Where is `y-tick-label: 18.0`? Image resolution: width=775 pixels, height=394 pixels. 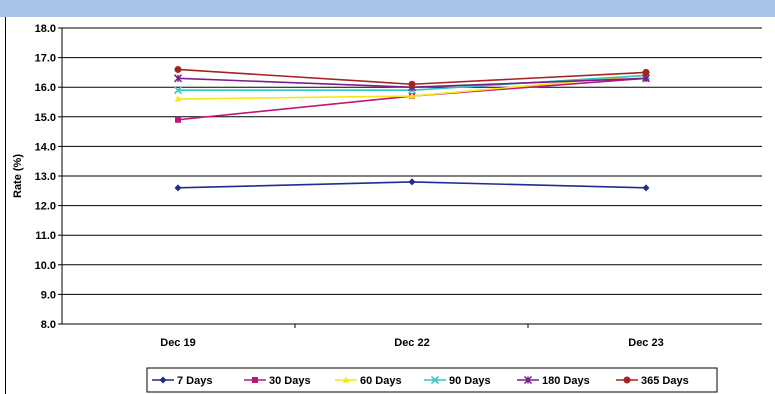
y-tick-label: 18.0 is located at coordinates (45, 29).